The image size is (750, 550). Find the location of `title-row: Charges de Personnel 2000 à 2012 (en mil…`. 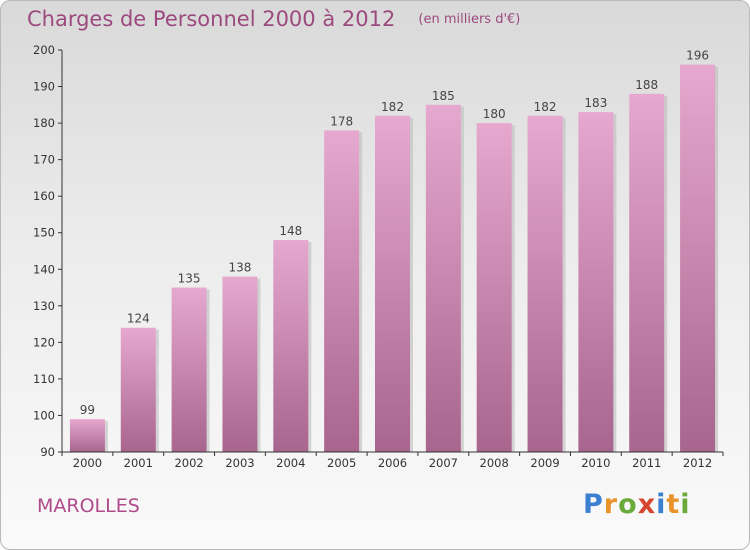

title-row: Charges de Personnel 2000 à 2012 (en mil… is located at coordinates (273, 19).